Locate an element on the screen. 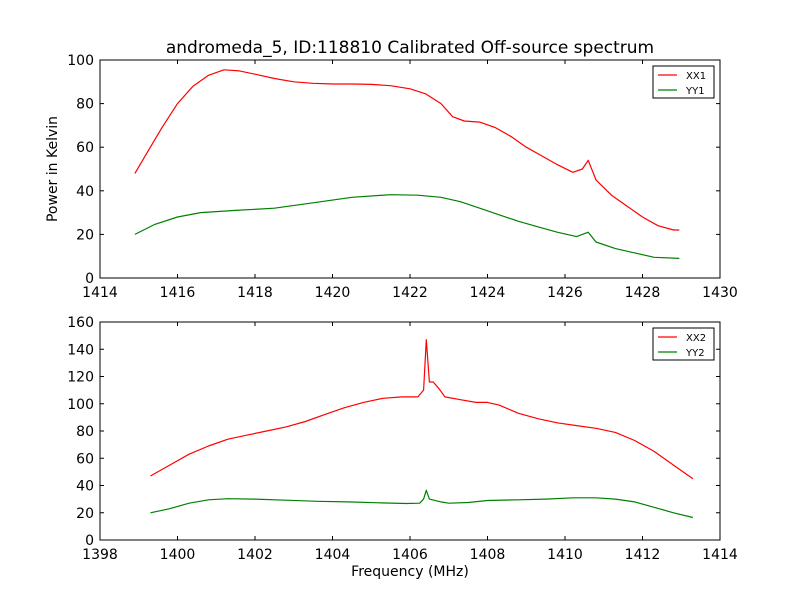 Image resolution: width=800 pixels, height=600 pixels. bottom-y-tick-label: 40 is located at coordinates (85, 487).